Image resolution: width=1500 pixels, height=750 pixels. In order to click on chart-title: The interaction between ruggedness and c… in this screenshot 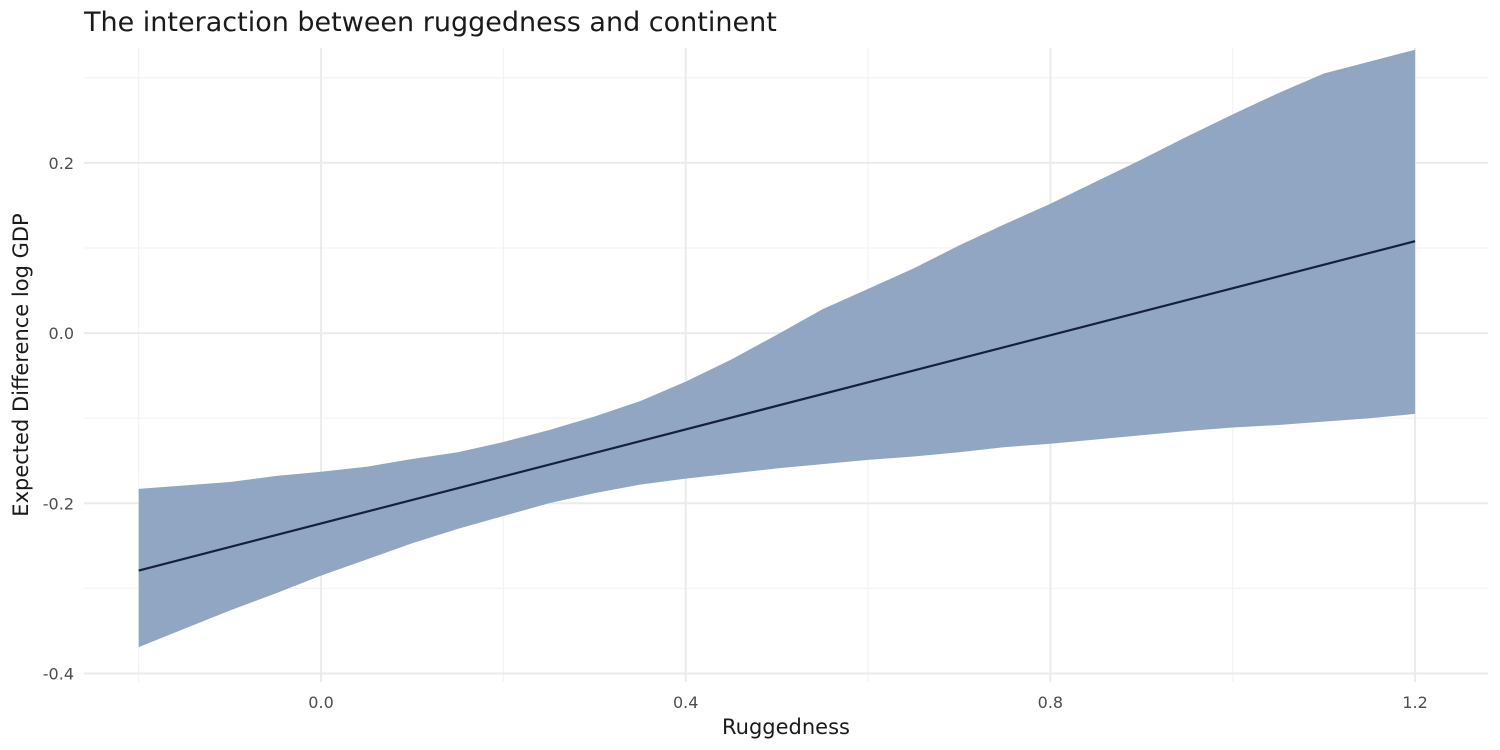, I will do `click(430, 22)`.